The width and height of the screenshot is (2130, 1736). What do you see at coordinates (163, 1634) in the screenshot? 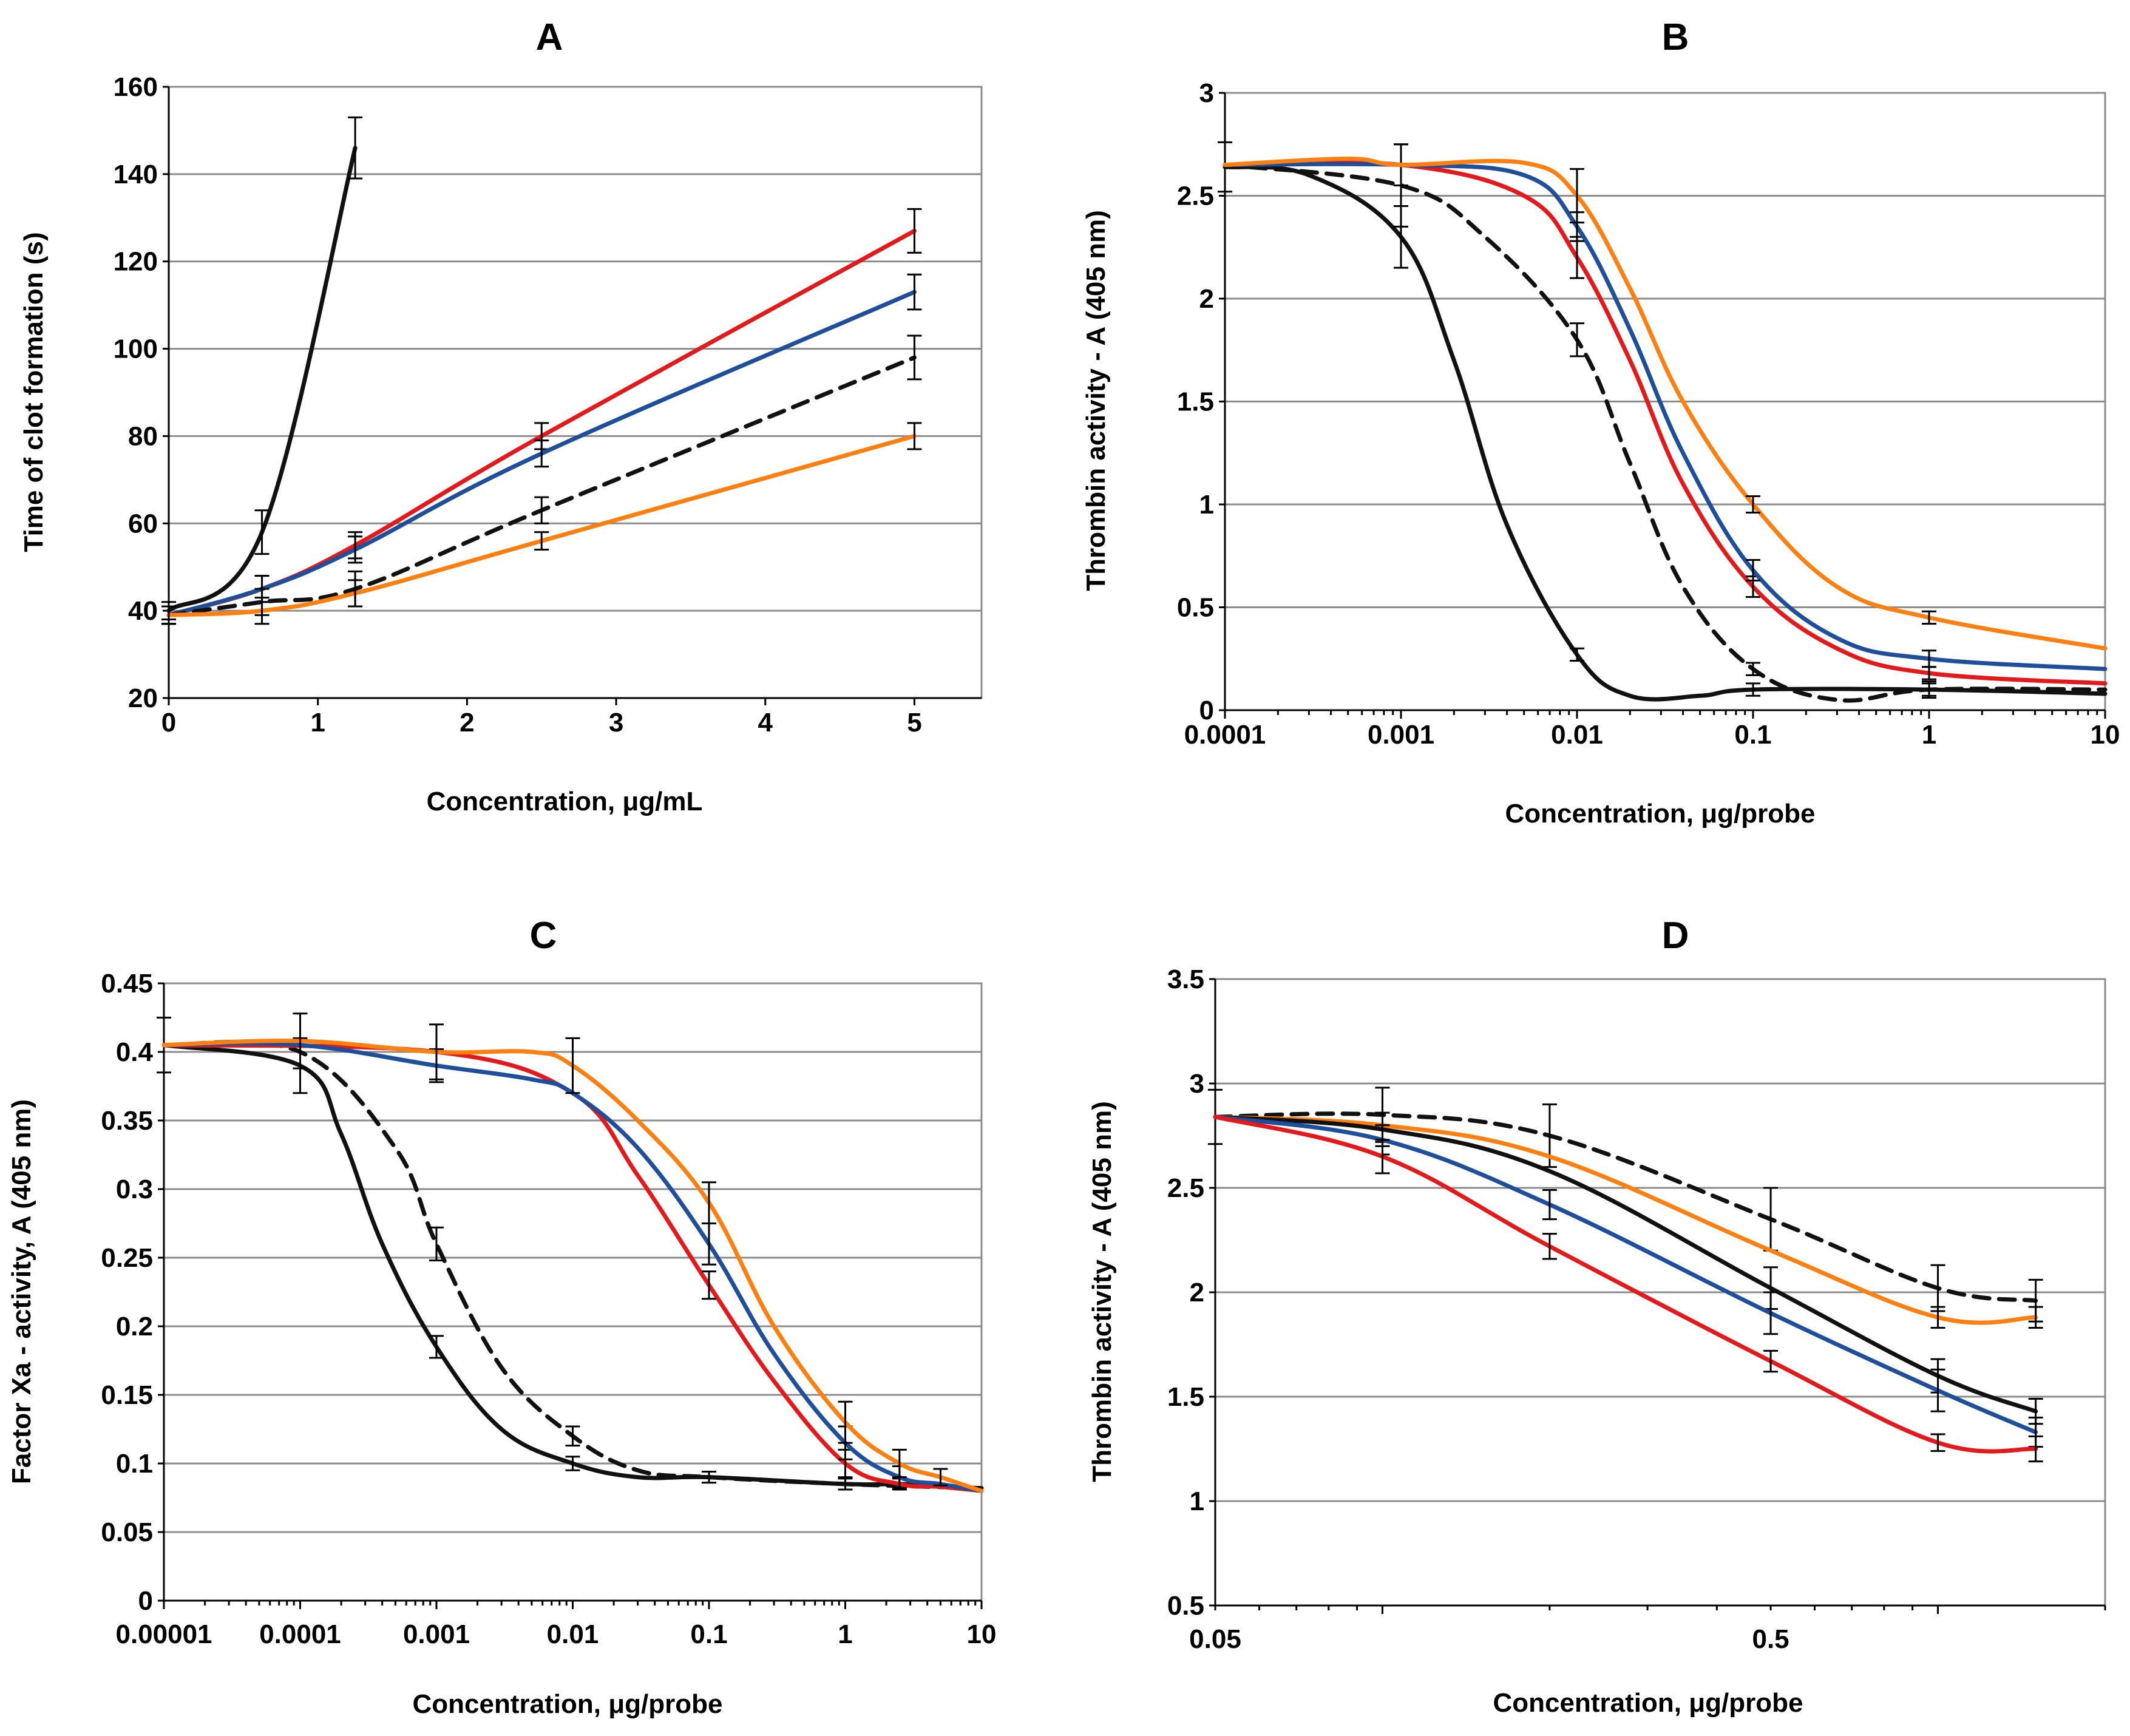
I see `x-tick-label: 0.00001` at bounding box center [163, 1634].